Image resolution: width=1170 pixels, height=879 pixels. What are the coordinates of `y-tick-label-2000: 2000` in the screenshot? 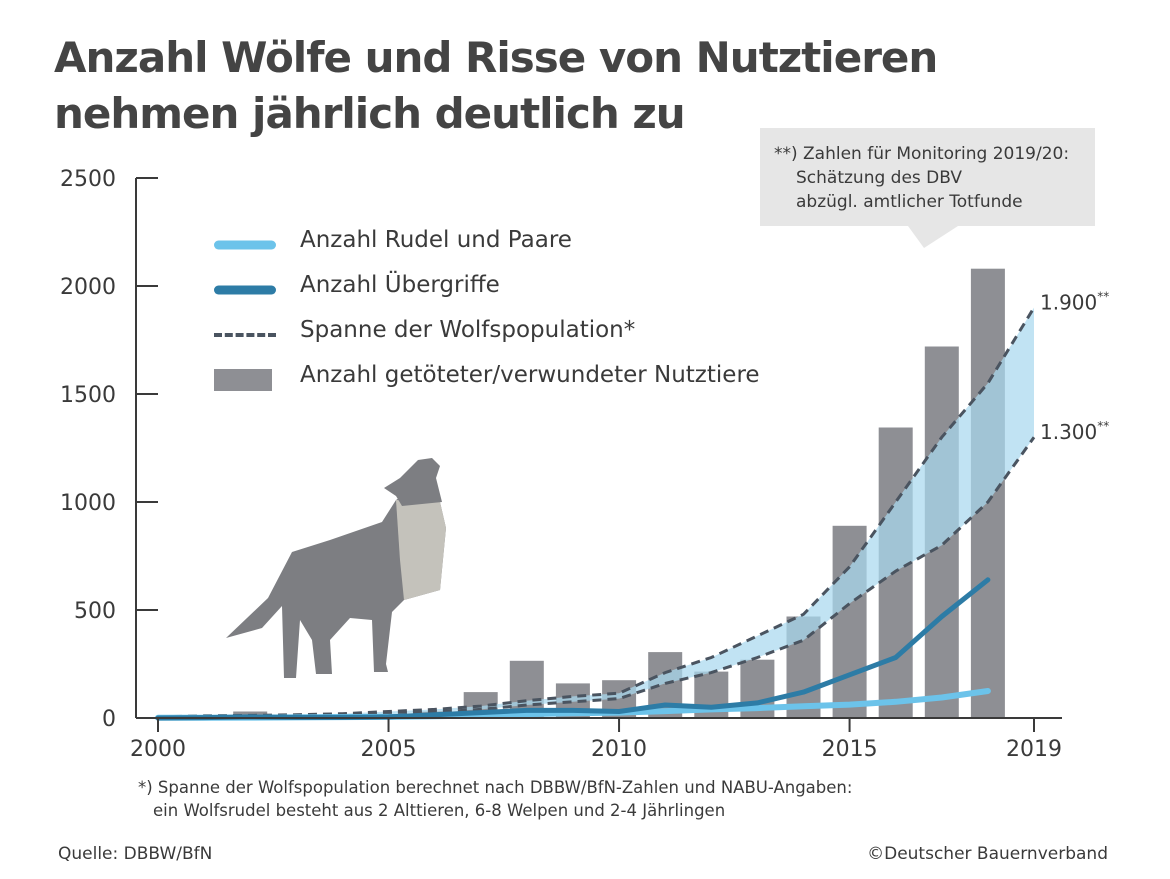 It's located at (88, 287).